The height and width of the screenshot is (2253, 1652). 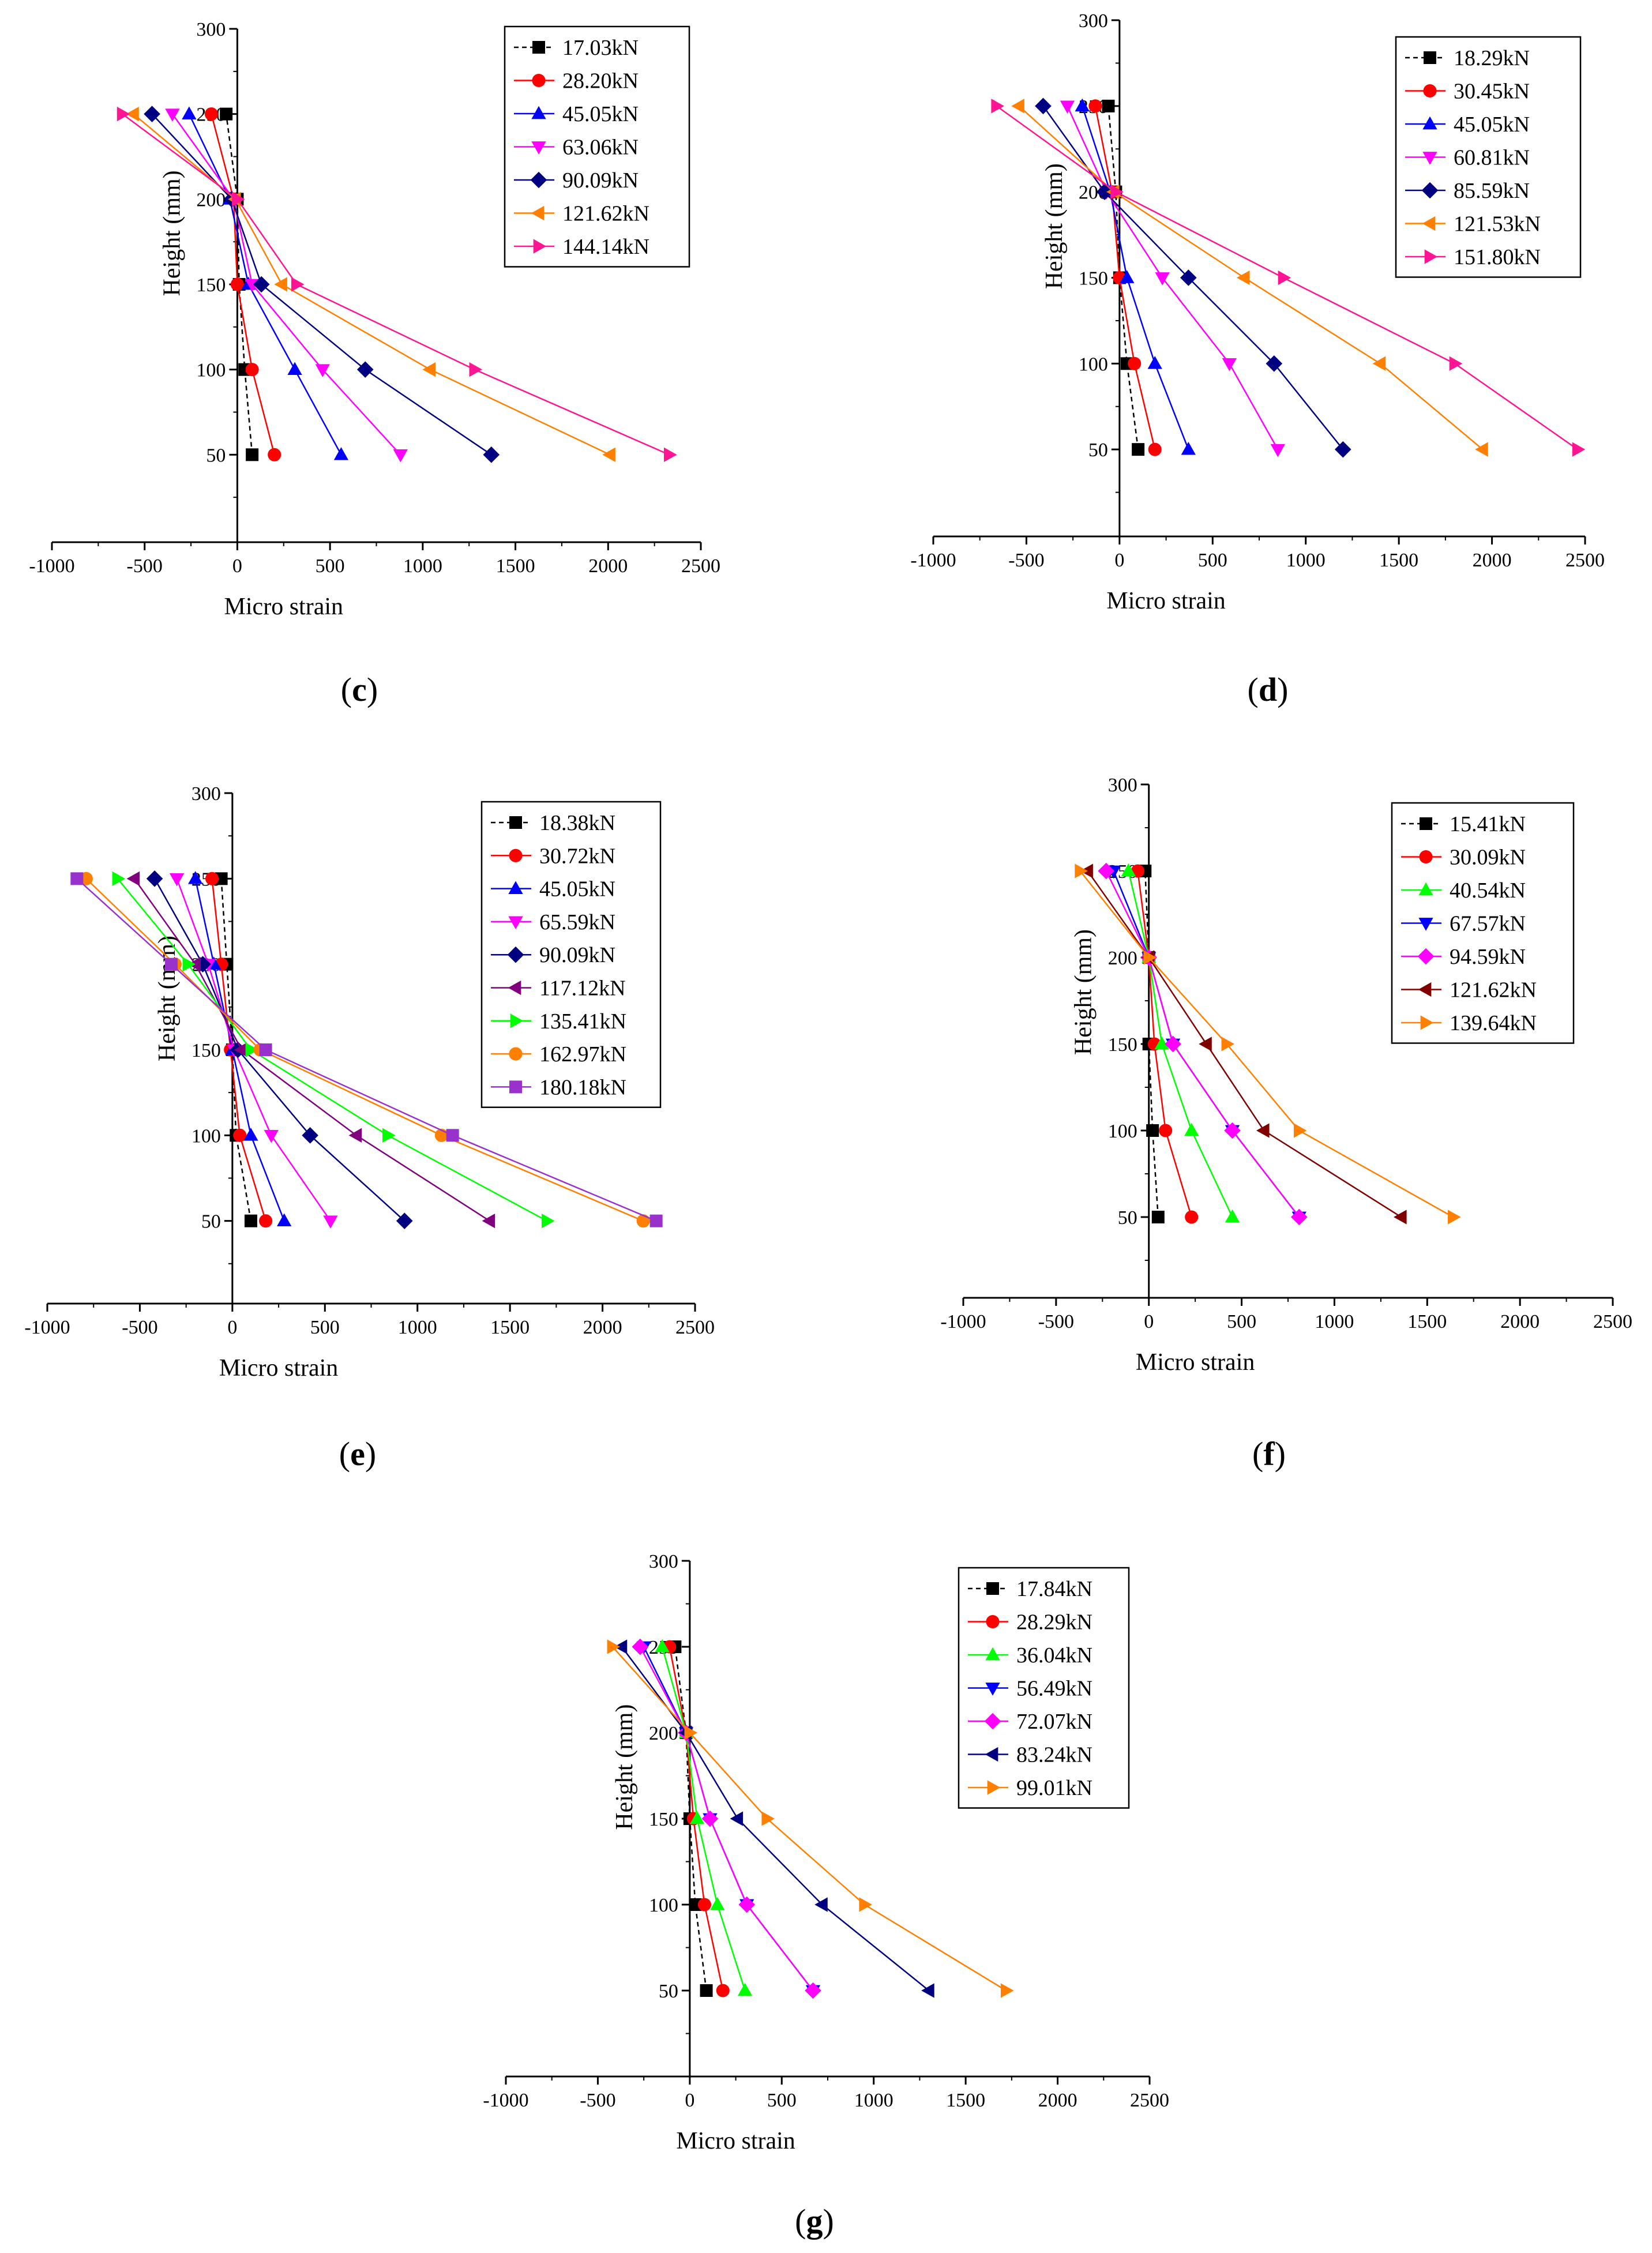 What do you see at coordinates (279, 1049) in the screenshot?
I see `series-90.09kN` at bounding box center [279, 1049].